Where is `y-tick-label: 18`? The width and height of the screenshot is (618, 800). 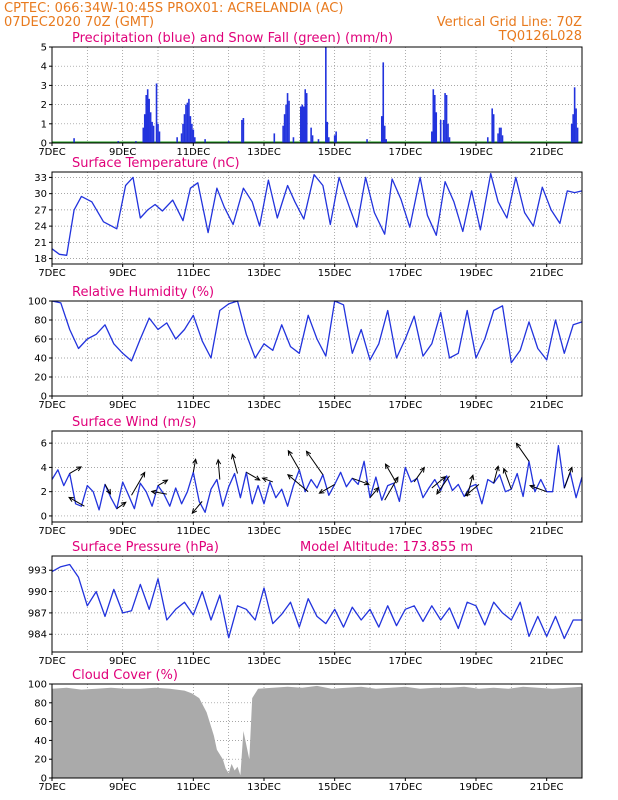 y-tick-label: 18 is located at coordinates (40, 259).